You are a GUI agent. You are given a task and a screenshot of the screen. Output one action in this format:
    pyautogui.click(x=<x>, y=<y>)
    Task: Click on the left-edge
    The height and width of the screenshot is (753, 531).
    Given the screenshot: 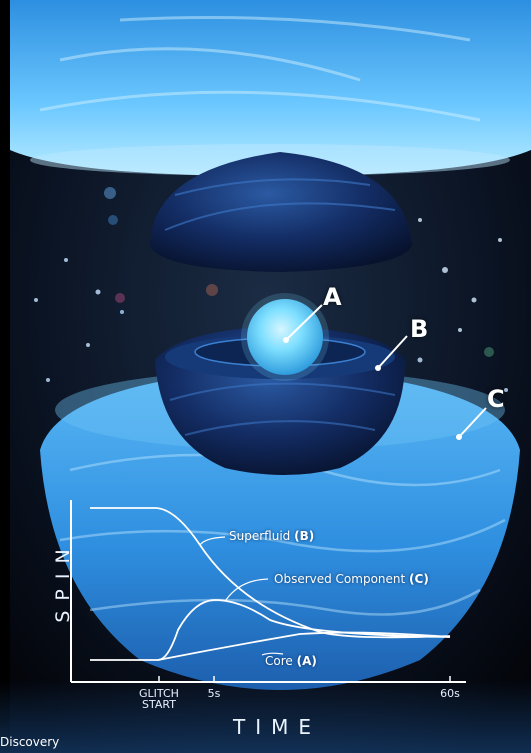 What is the action you would take?
    pyautogui.click(x=5, y=376)
    